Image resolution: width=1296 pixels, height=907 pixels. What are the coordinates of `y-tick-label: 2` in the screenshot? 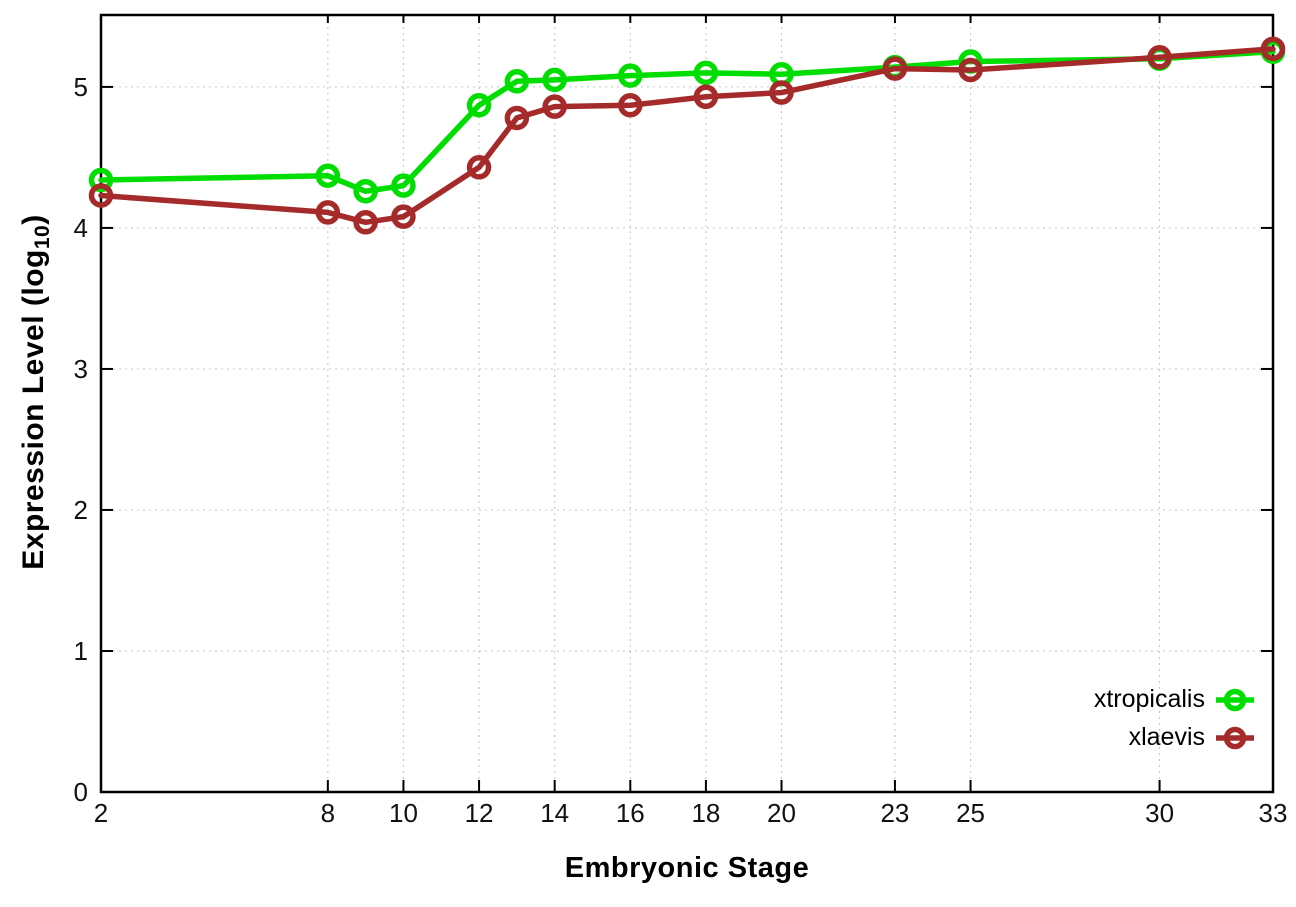 It's located at (81, 510).